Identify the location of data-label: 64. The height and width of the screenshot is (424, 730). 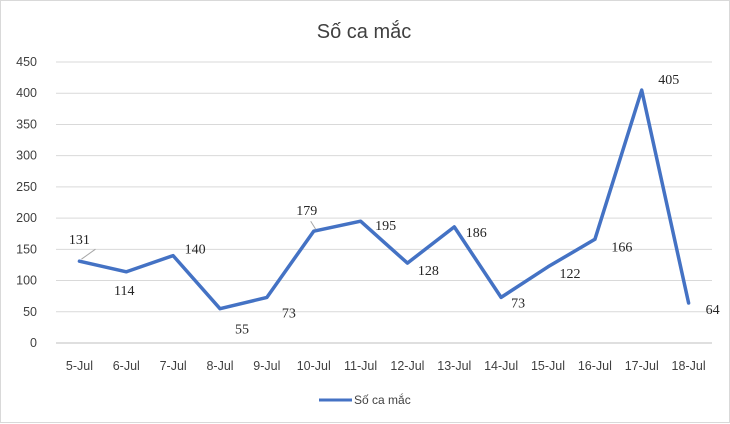
(713, 310).